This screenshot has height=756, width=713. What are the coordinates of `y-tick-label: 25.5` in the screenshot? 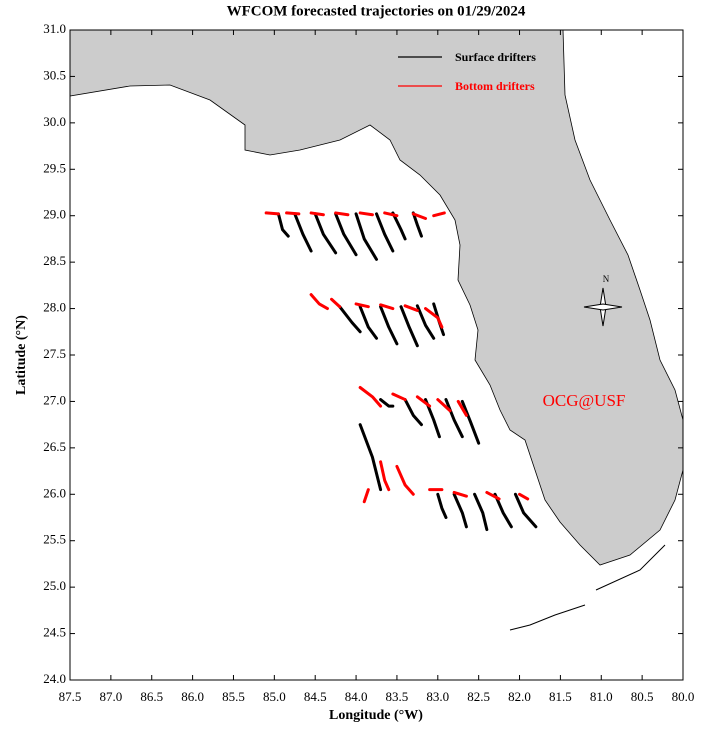 It's located at (54, 539).